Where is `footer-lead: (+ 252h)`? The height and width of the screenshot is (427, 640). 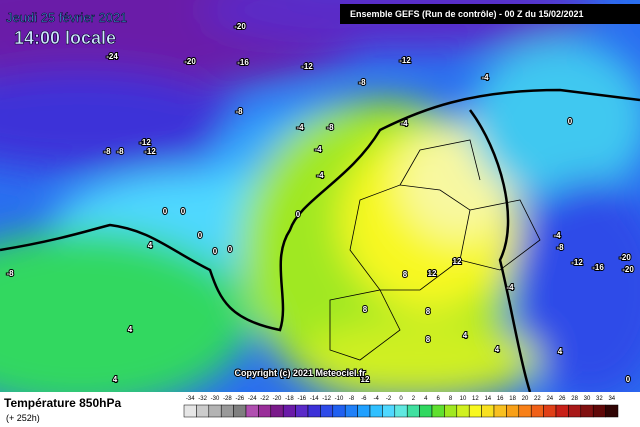
footer-lead: (+ 252h) is located at coordinates (23, 418).